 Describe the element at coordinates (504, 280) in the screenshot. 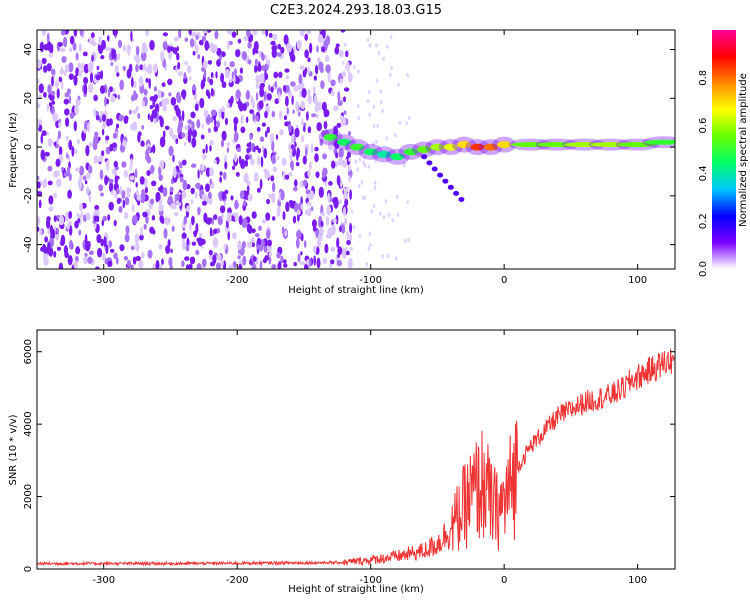

I see `x-tick-label: 0` at that location.